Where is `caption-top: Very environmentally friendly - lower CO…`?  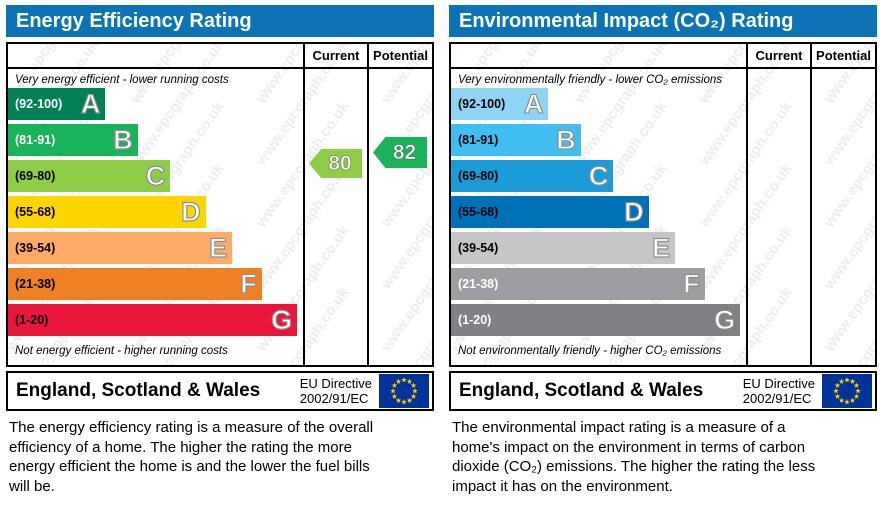 caption-top: Very environmentally friendly - lower CO… is located at coordinates (590, 80).